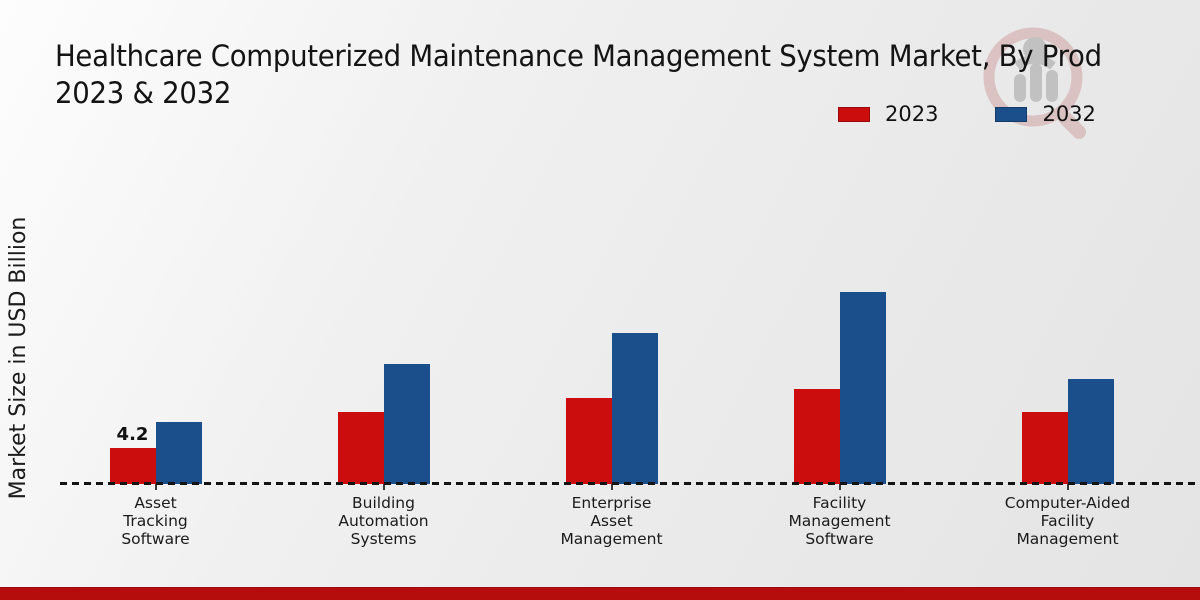 Image resolution: width=1200 pixels, height=600 pixels. What do you see at coordinates (178, 453) in the screenshot?
I see `bar-2032-asset-tracking-software` at bounding box center [178, 453].